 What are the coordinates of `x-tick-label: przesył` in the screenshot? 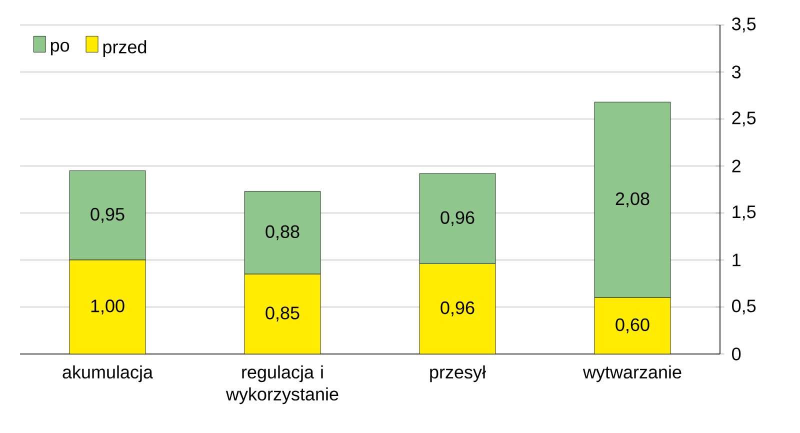 It's located at (458, 373).